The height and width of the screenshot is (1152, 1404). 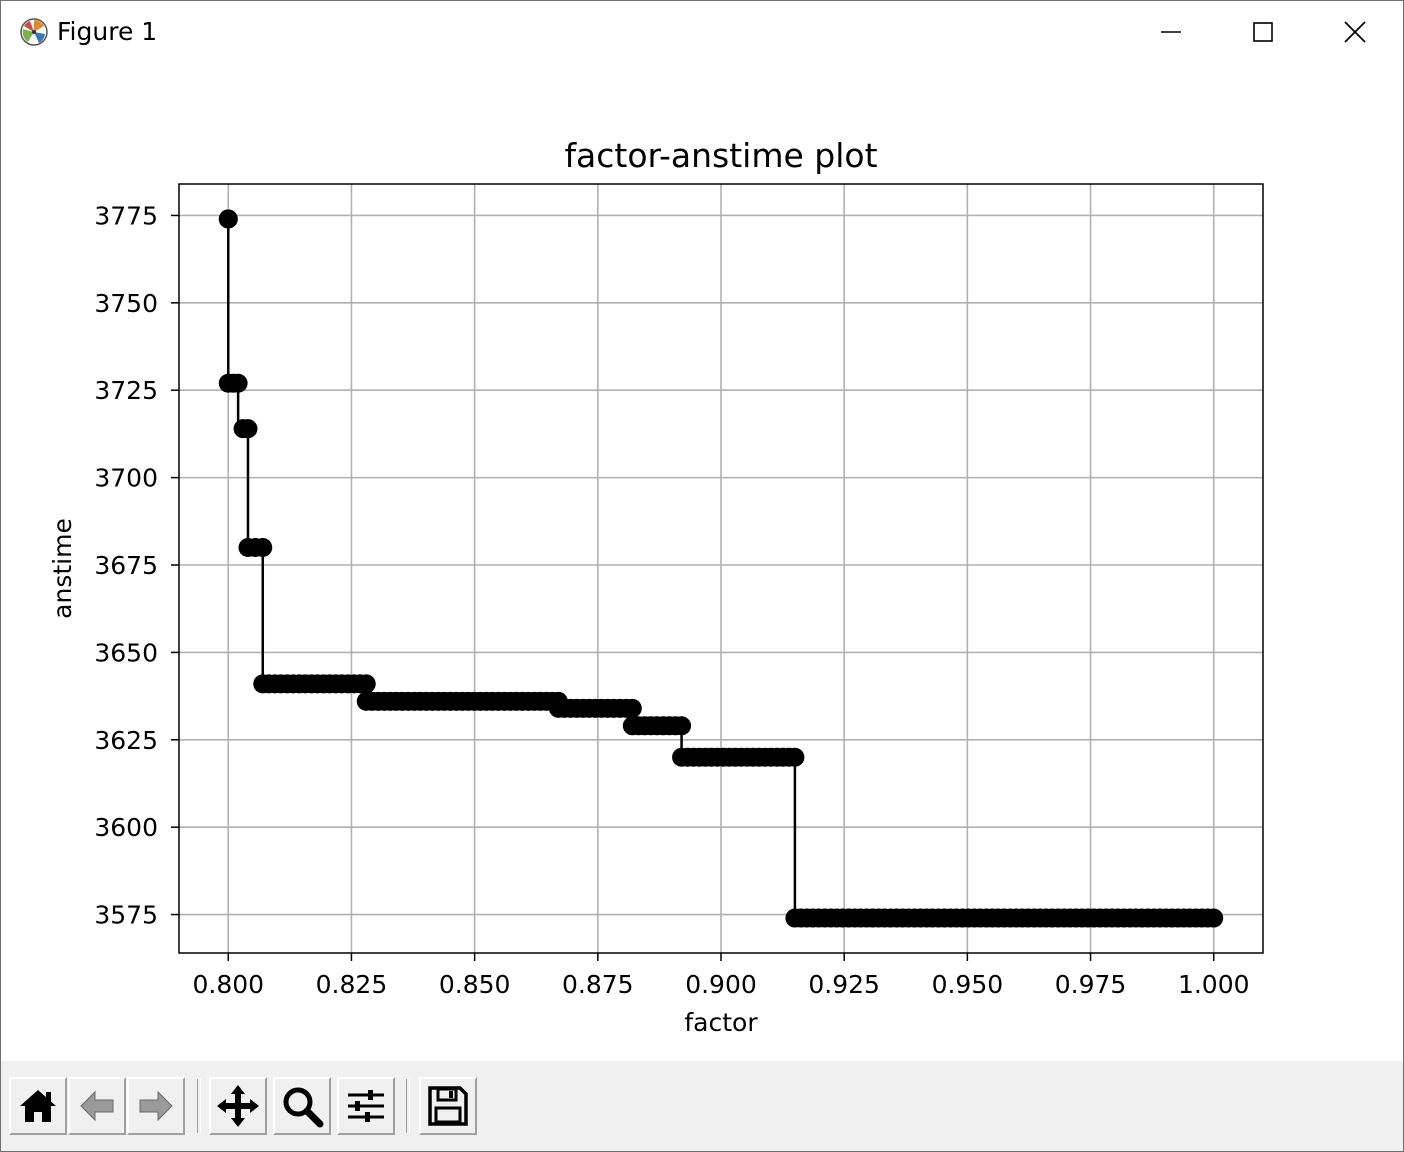 I want to click on sliders-icon, so click(x=366, y=1106).